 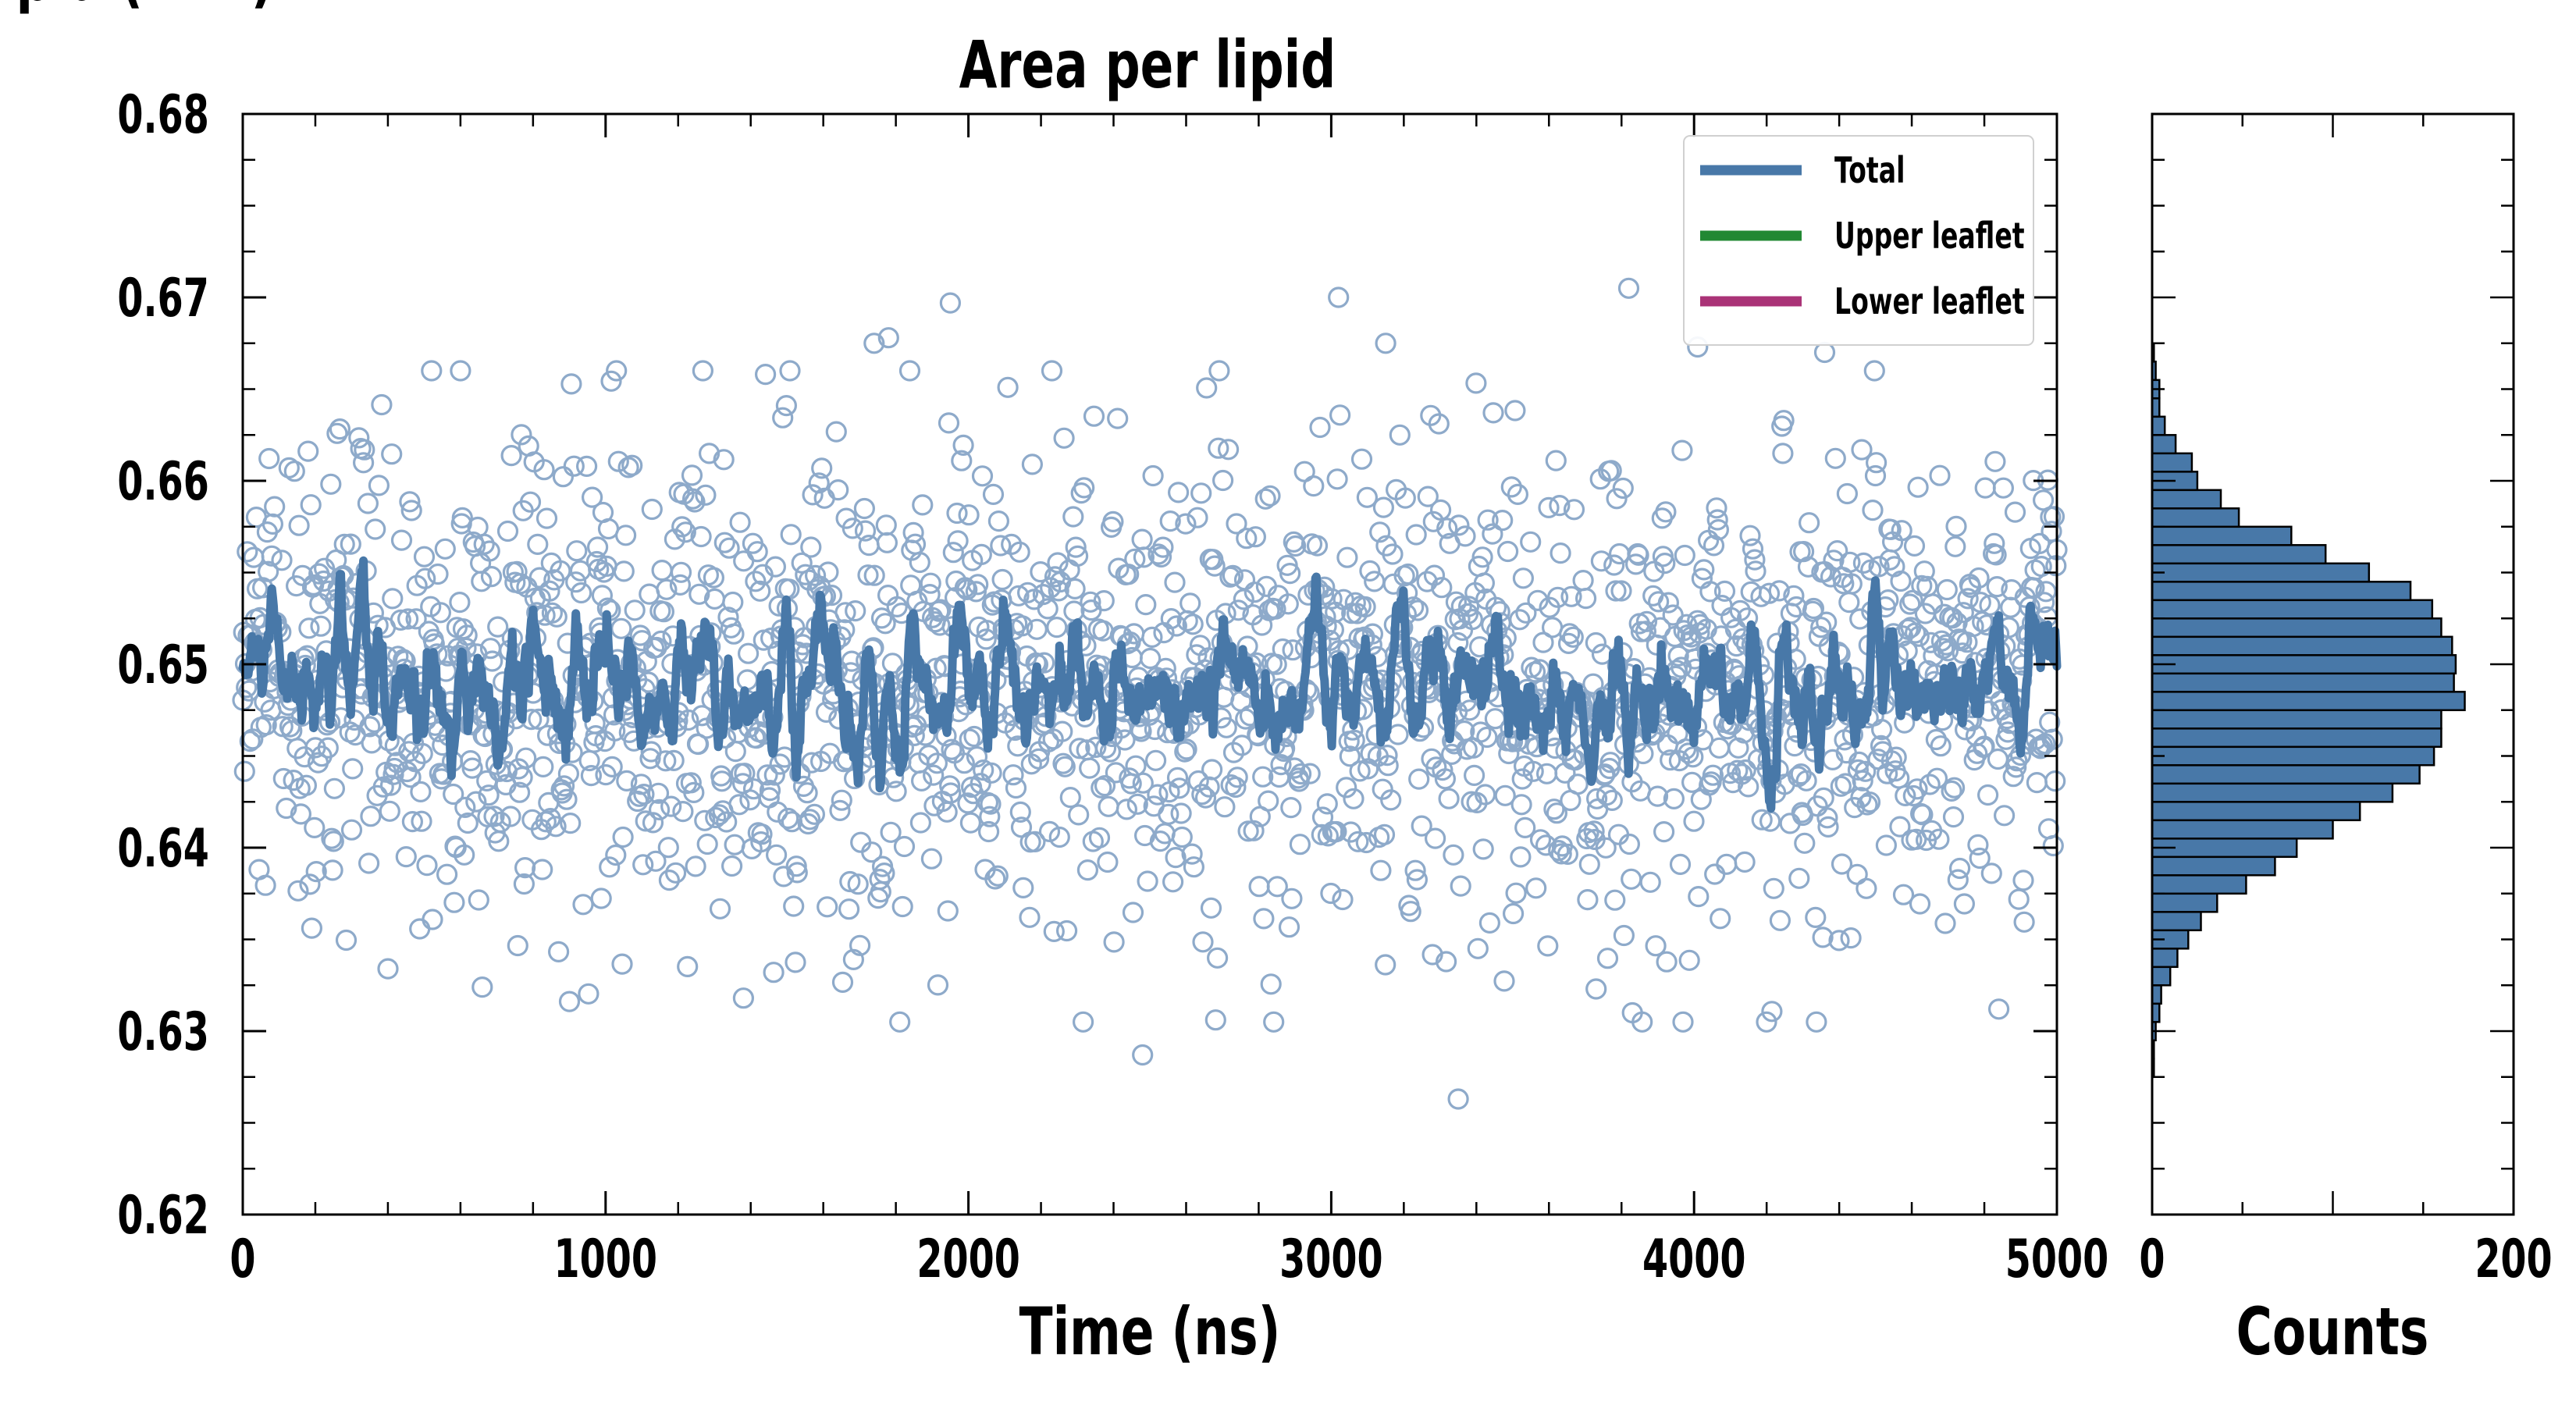 What do you see at coordinates (162, 481) in the screenshot?
I see `y-tick-label: 0.66` at bounding box center [162, 481].